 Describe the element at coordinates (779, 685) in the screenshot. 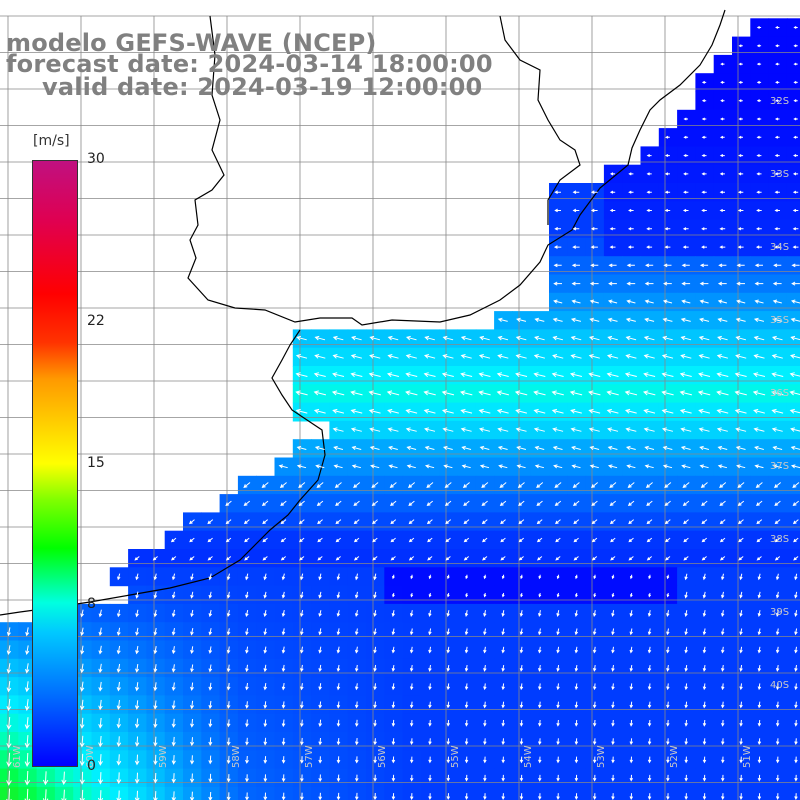

I see `latitude-label: 40S` at that location.